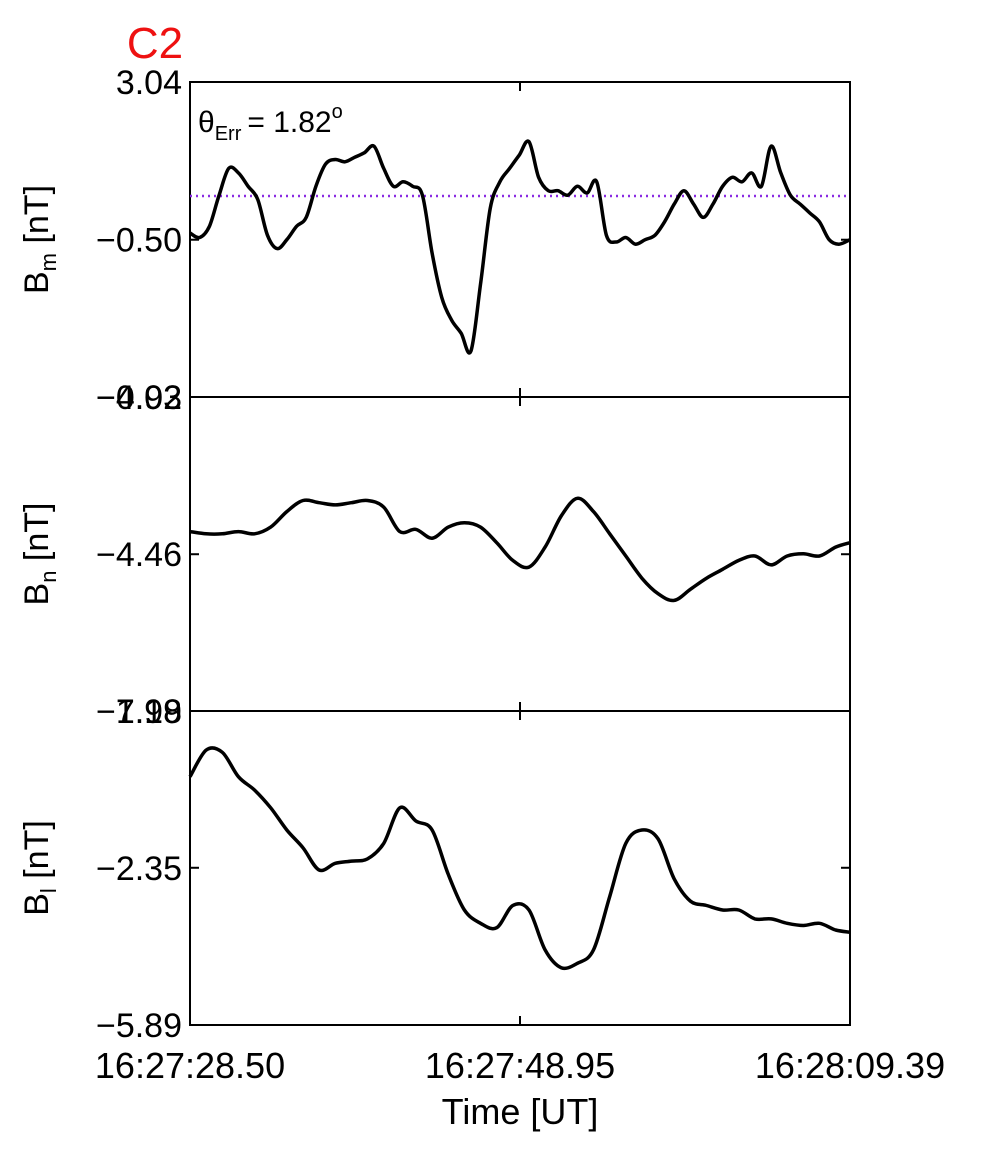 Image resolution: width=1000 pixels, height=1167 pixels. I want to click on y-tick-label: −4.46, so click(139, 555).